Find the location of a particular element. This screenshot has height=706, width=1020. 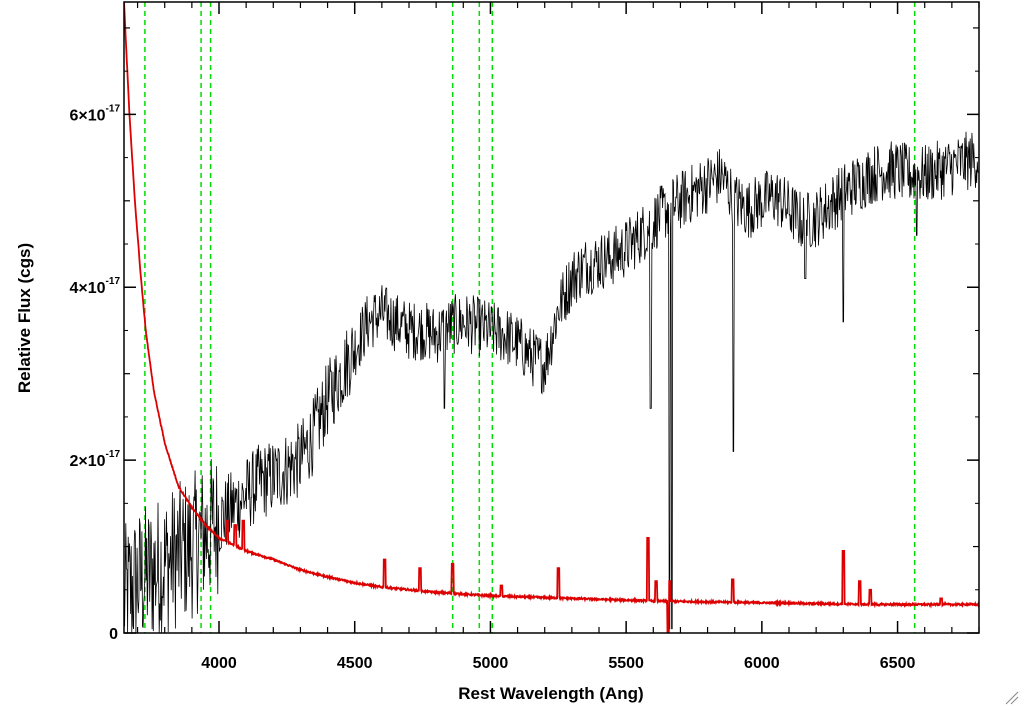

x-tick-label: 6500 is located at coordinates (898, 663).